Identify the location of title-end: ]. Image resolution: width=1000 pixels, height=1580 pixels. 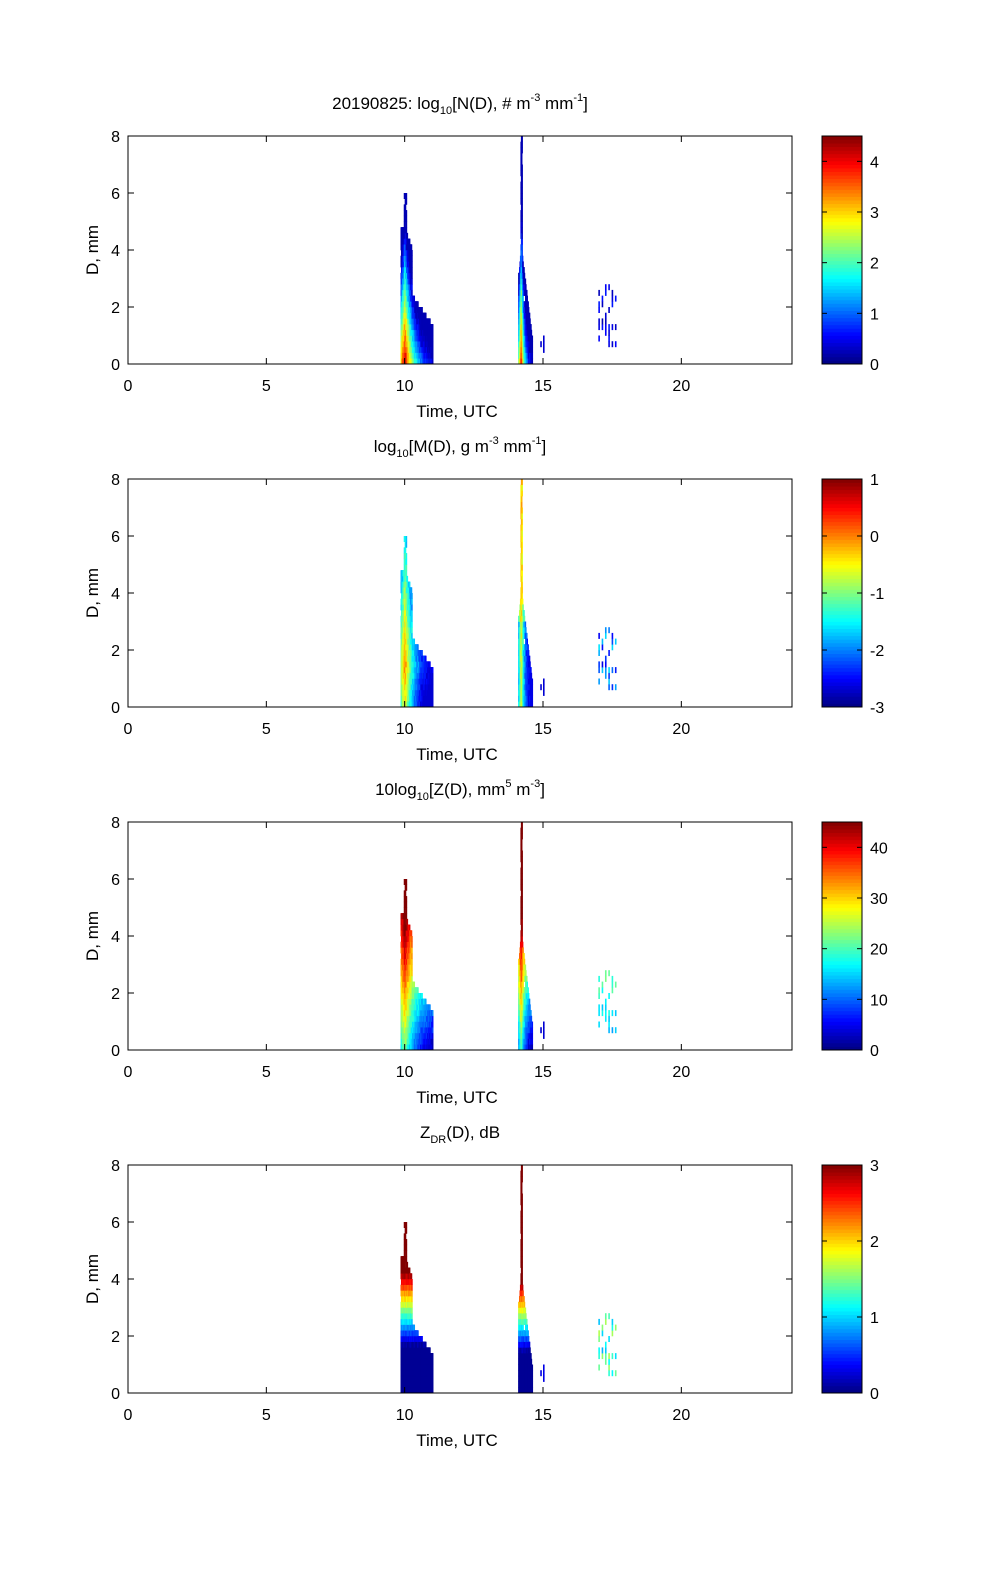
(544, 446).